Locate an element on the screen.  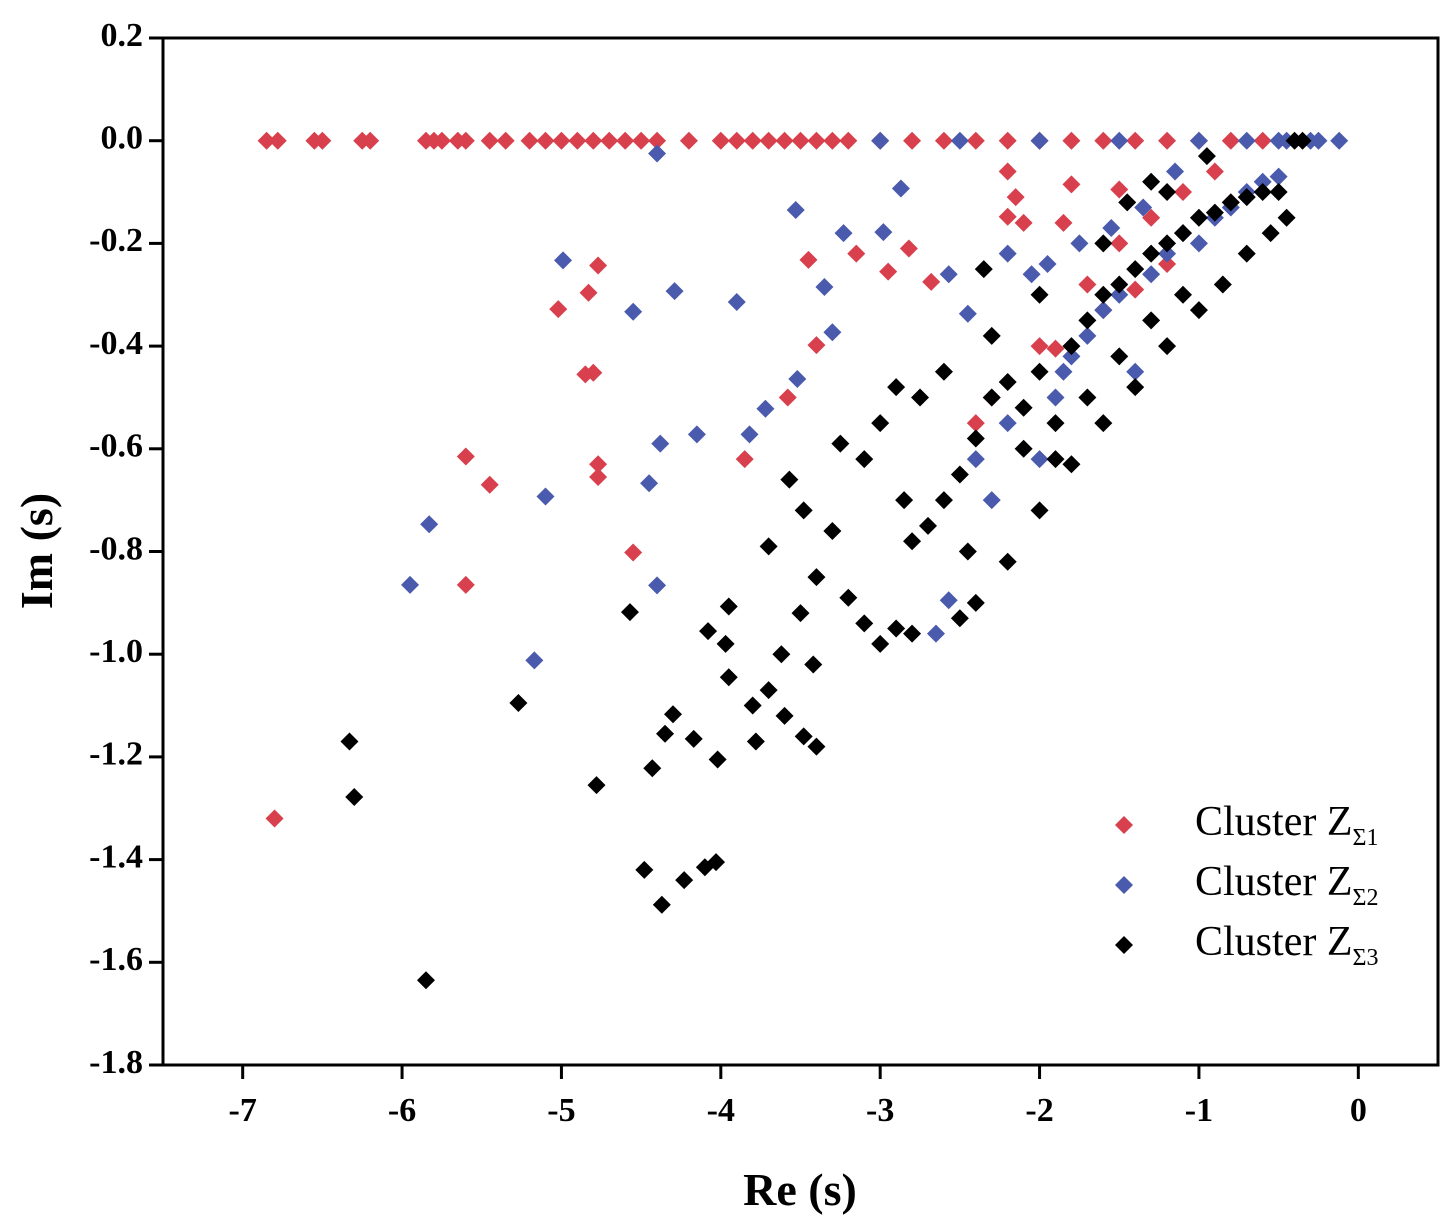
legend-label: Cluster ZΣ2 is located at coordinates (1286, 885).